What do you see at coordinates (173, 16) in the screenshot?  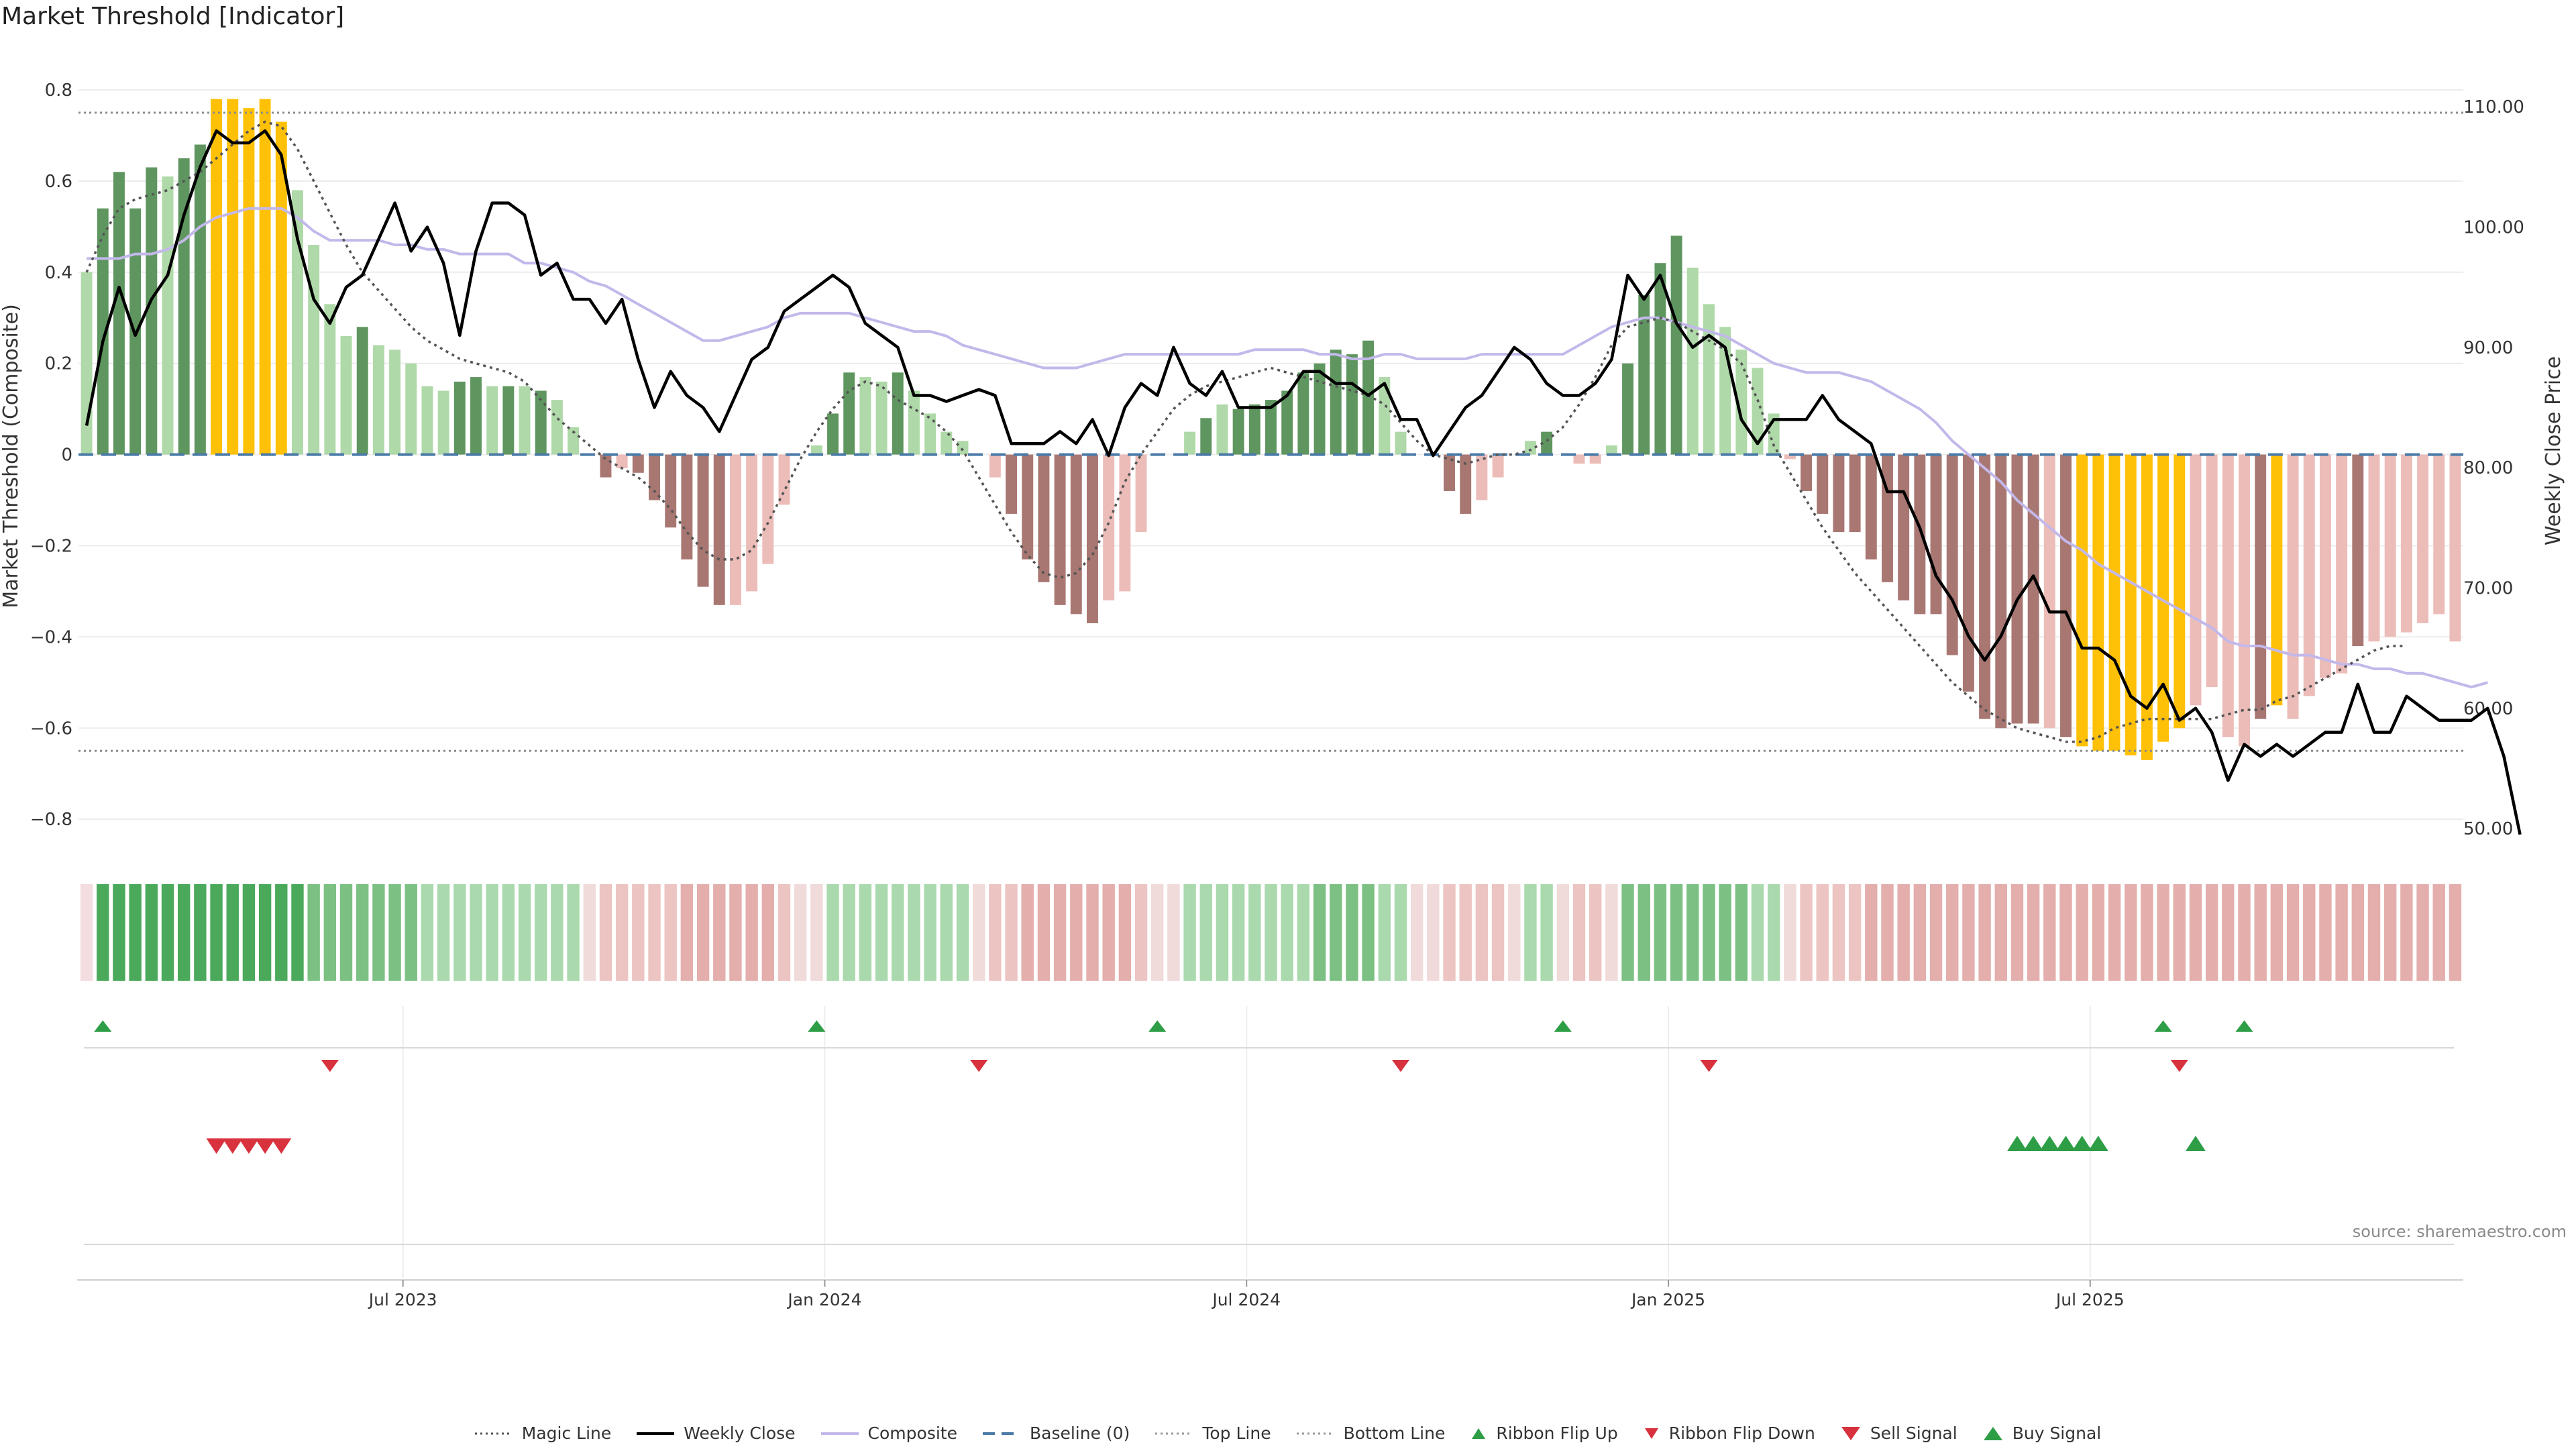 I see `chart-title: Market Threshold [Indicator]` at bounding box center [173, 16].